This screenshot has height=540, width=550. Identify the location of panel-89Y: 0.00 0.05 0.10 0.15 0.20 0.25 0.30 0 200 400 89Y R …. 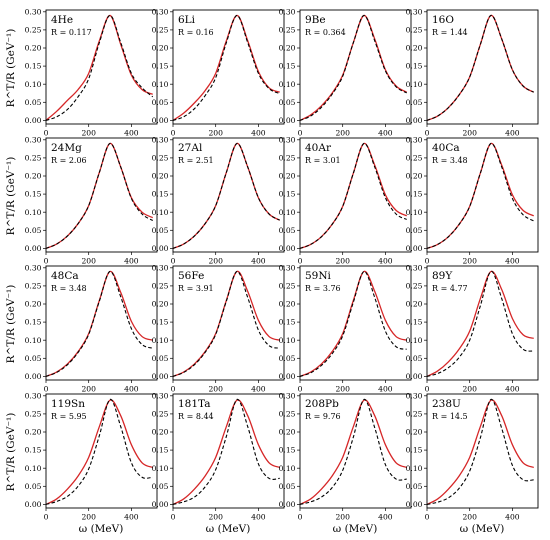
(472, 328).